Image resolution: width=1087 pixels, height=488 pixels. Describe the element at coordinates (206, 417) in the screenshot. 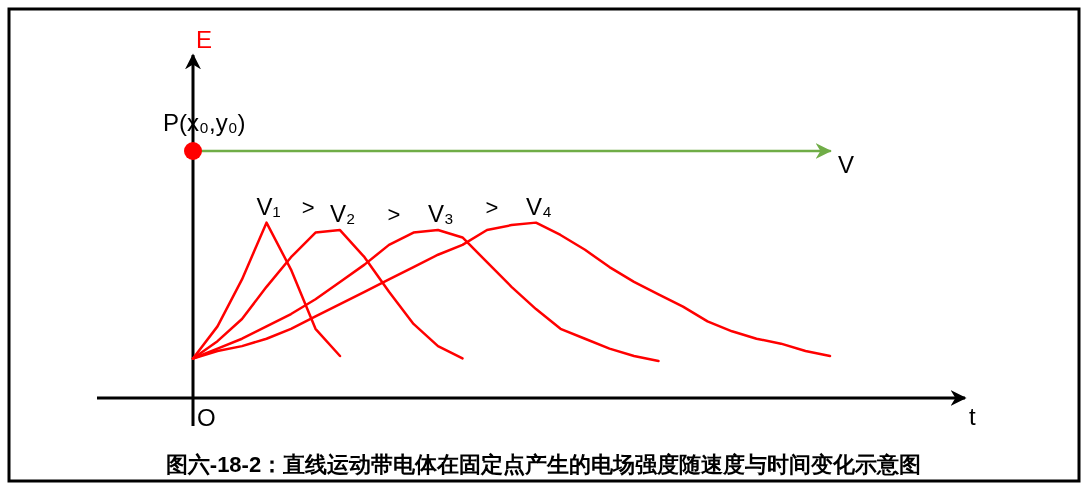

I see `text: O` at that location.